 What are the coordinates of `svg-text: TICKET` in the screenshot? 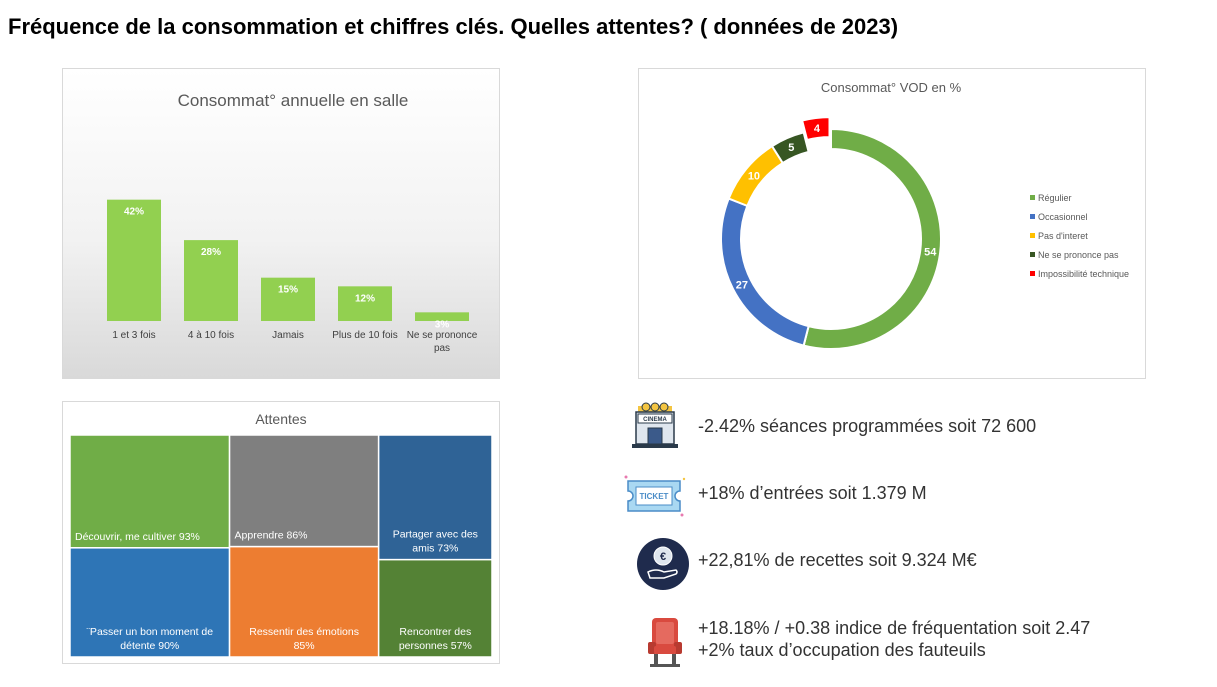 It's located at (654, 496).